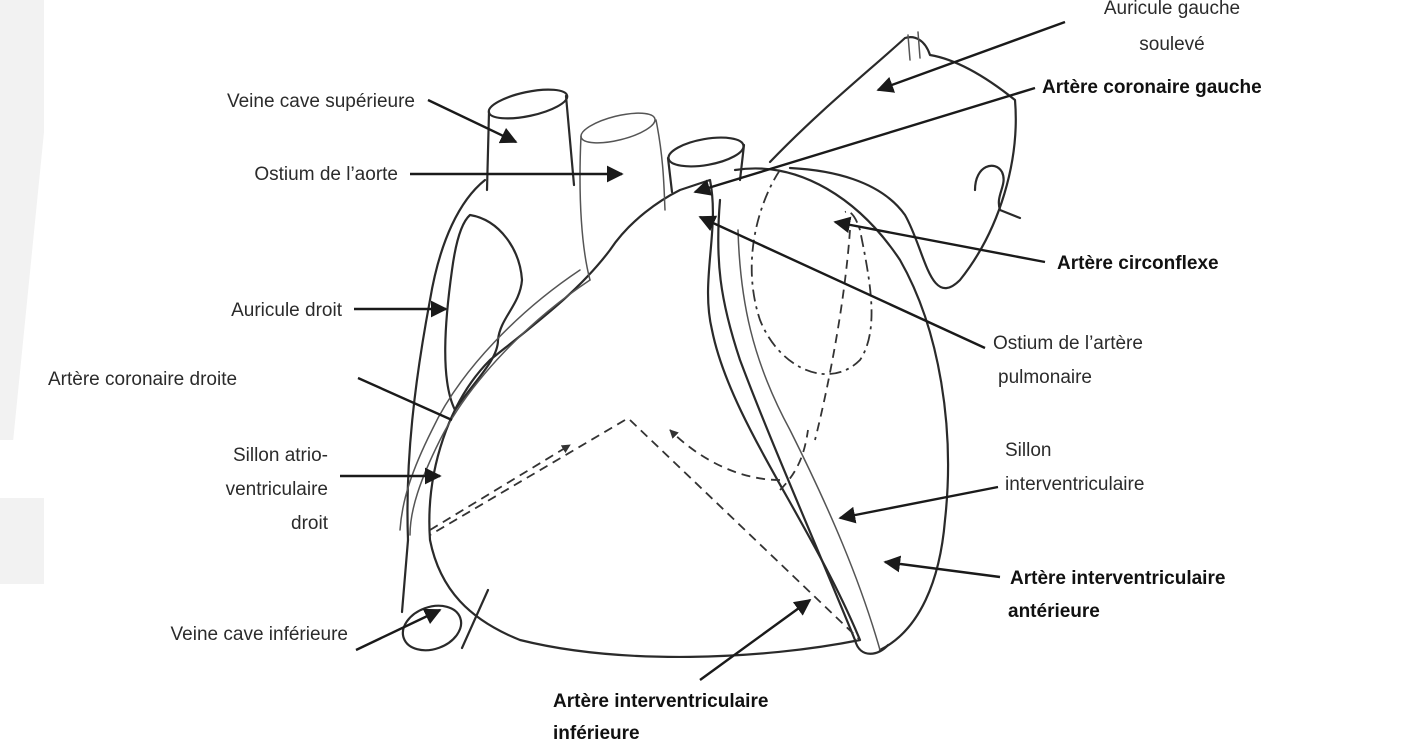  I want to click on label-ostium-pulmonaire-line1: Ostium de l’artère, so click(1068, 343).